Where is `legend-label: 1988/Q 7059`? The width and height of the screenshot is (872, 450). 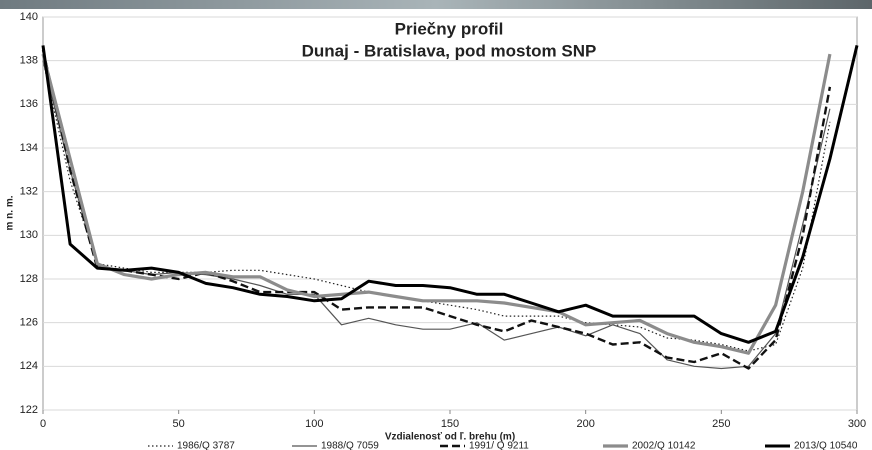
legend-label: 1988/Q 7059 is located at coordinates (350, 445).